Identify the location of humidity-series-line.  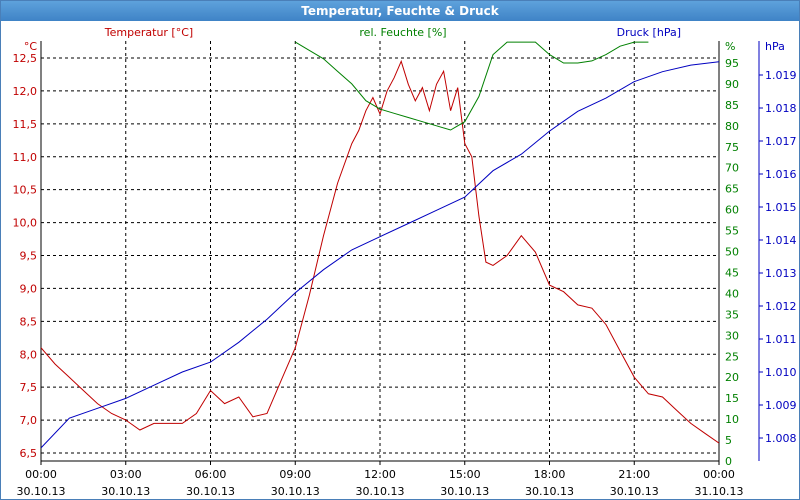
(472, 86).